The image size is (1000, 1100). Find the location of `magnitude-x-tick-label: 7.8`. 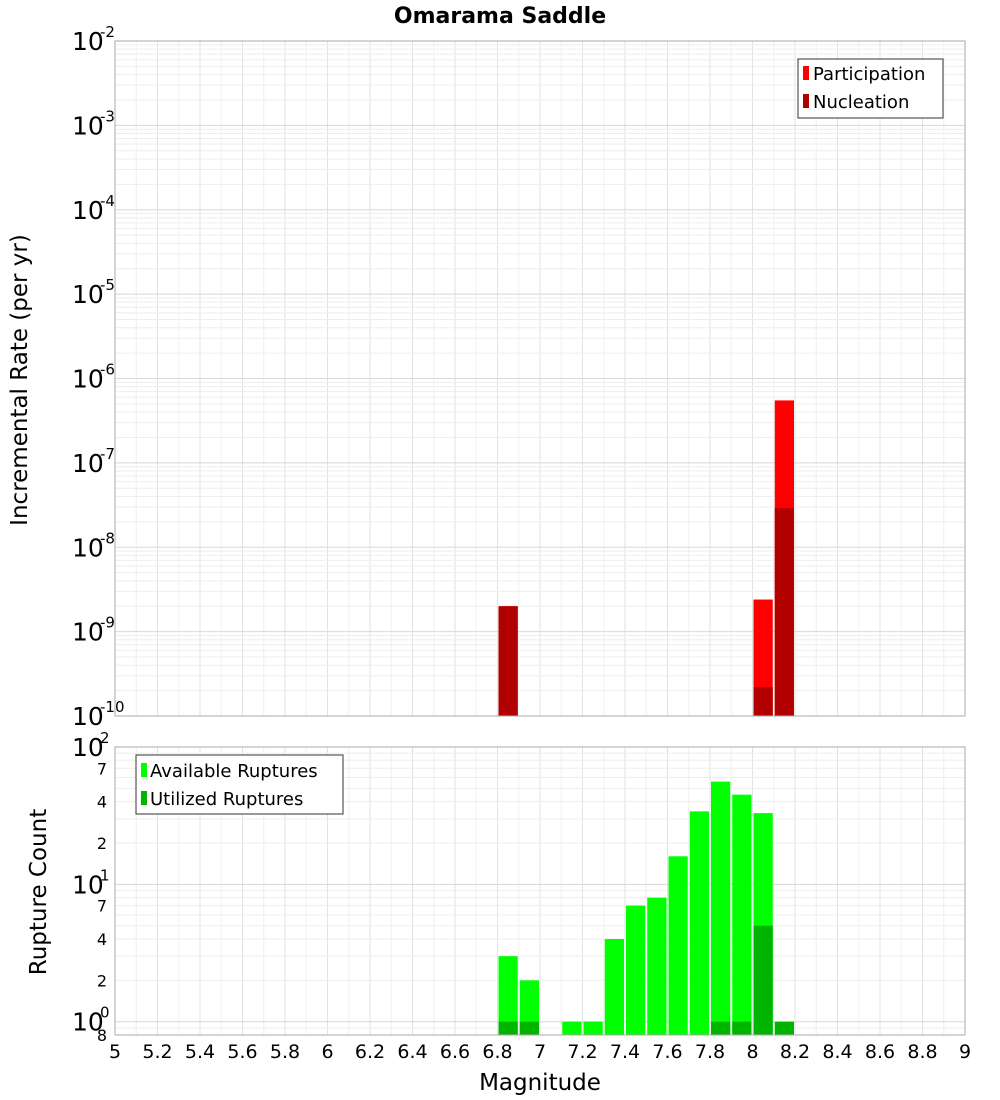

magnitude-x-tick-label: 7.8 is located at coordinates (710, 1052).